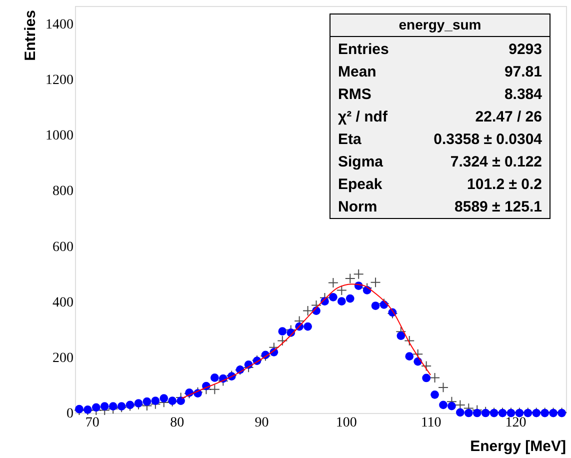 This screenshot has width=571, height=458. I want to click on x-axis-title: Energy [MeV], so click(518, 446).